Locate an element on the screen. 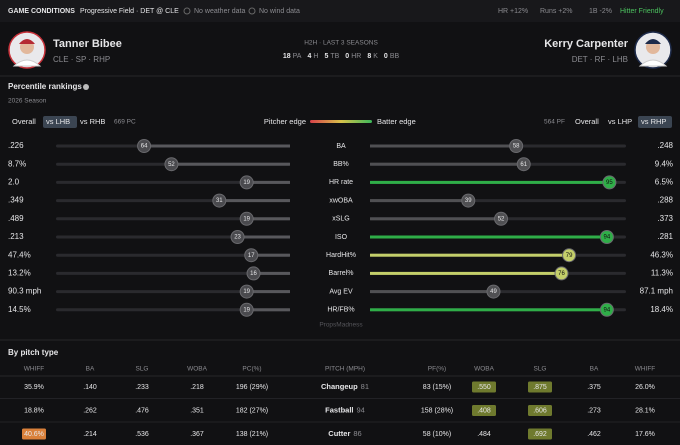 The height and width of the screenshot is (445, 680). factor: 1B -2% is located at coordinates (600, 11).